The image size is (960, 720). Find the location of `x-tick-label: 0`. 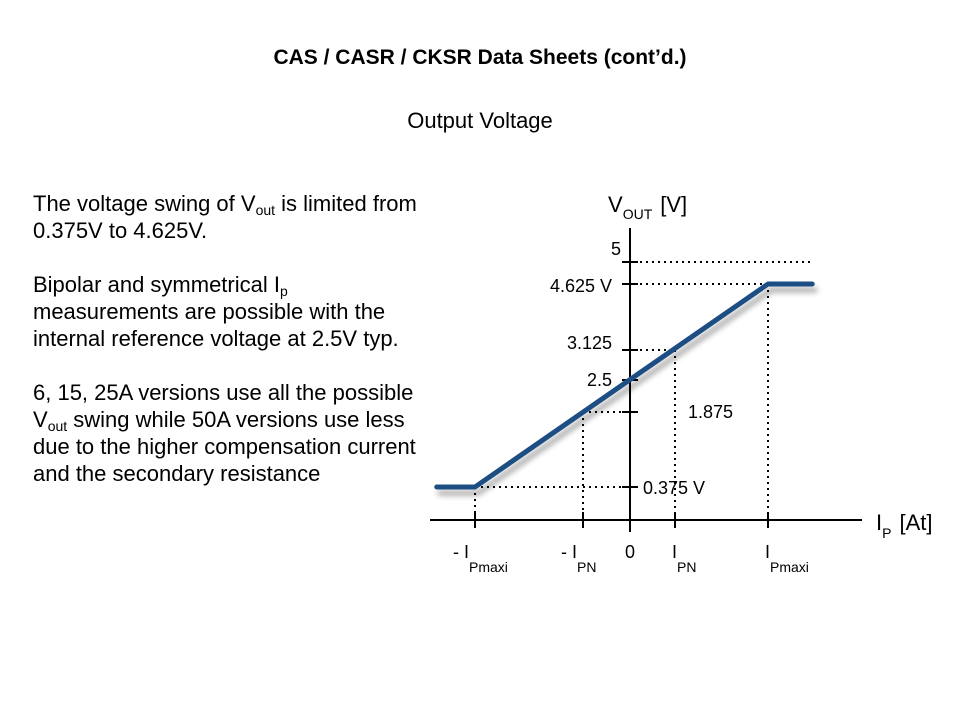

x-tick-label: 0 is located at coordinates (630, 552).